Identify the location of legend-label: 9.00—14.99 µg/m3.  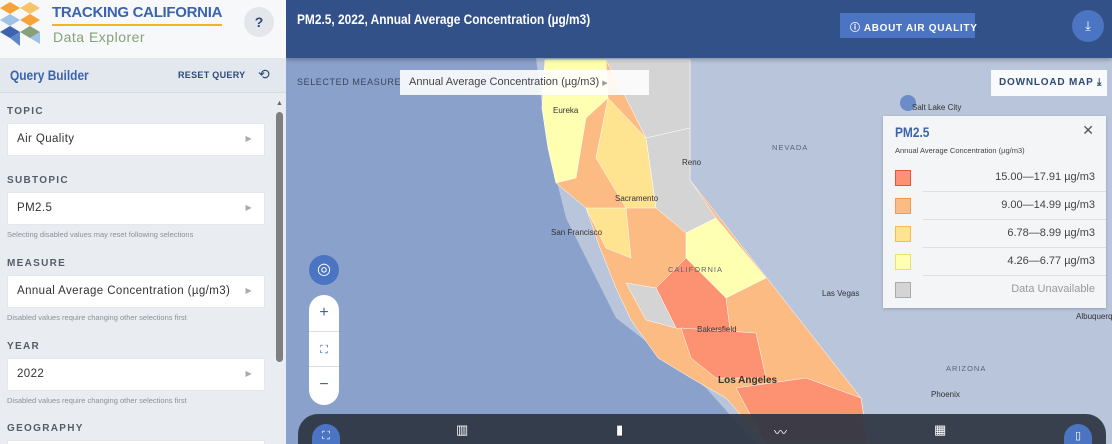
(1048, 205).